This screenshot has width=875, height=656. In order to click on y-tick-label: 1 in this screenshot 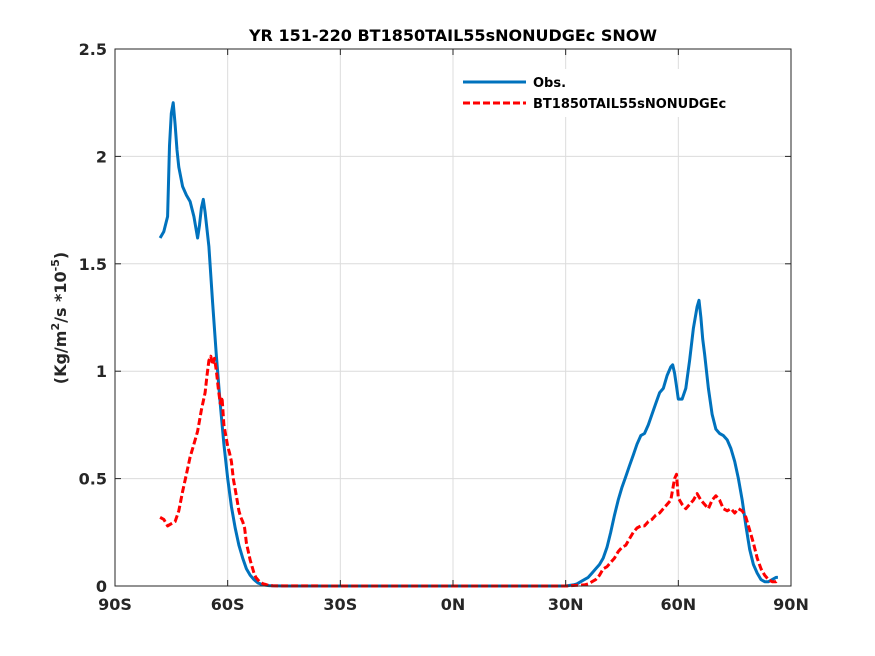, I will do `click(101, 371)`.